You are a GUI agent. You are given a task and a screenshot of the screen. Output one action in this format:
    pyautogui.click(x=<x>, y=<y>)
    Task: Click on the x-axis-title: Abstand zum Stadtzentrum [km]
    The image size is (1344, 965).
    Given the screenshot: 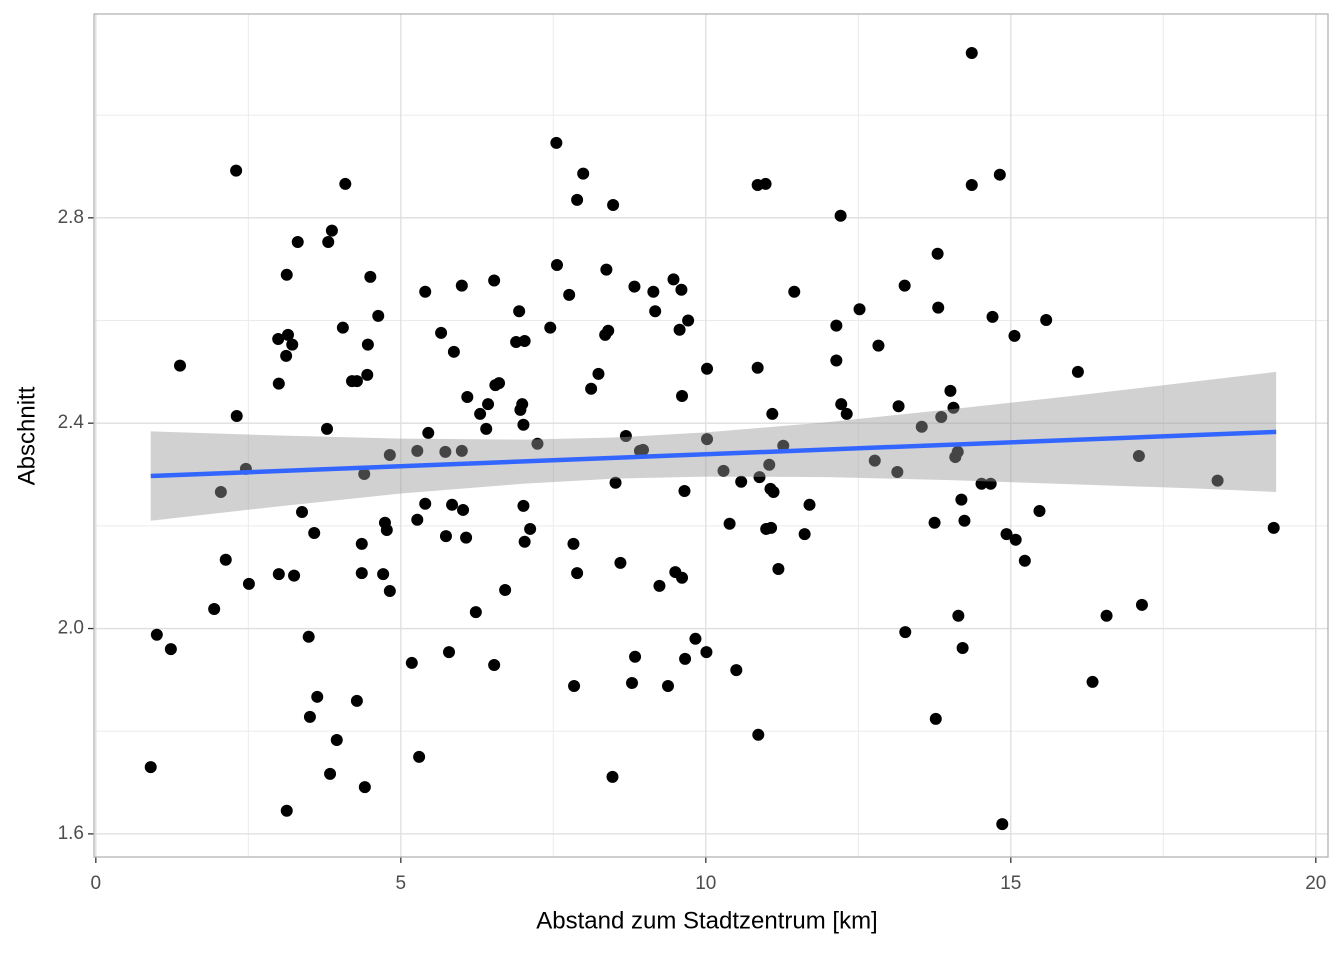 What is the action you would take?
    pyautogui.click(x=706, y=920)
    